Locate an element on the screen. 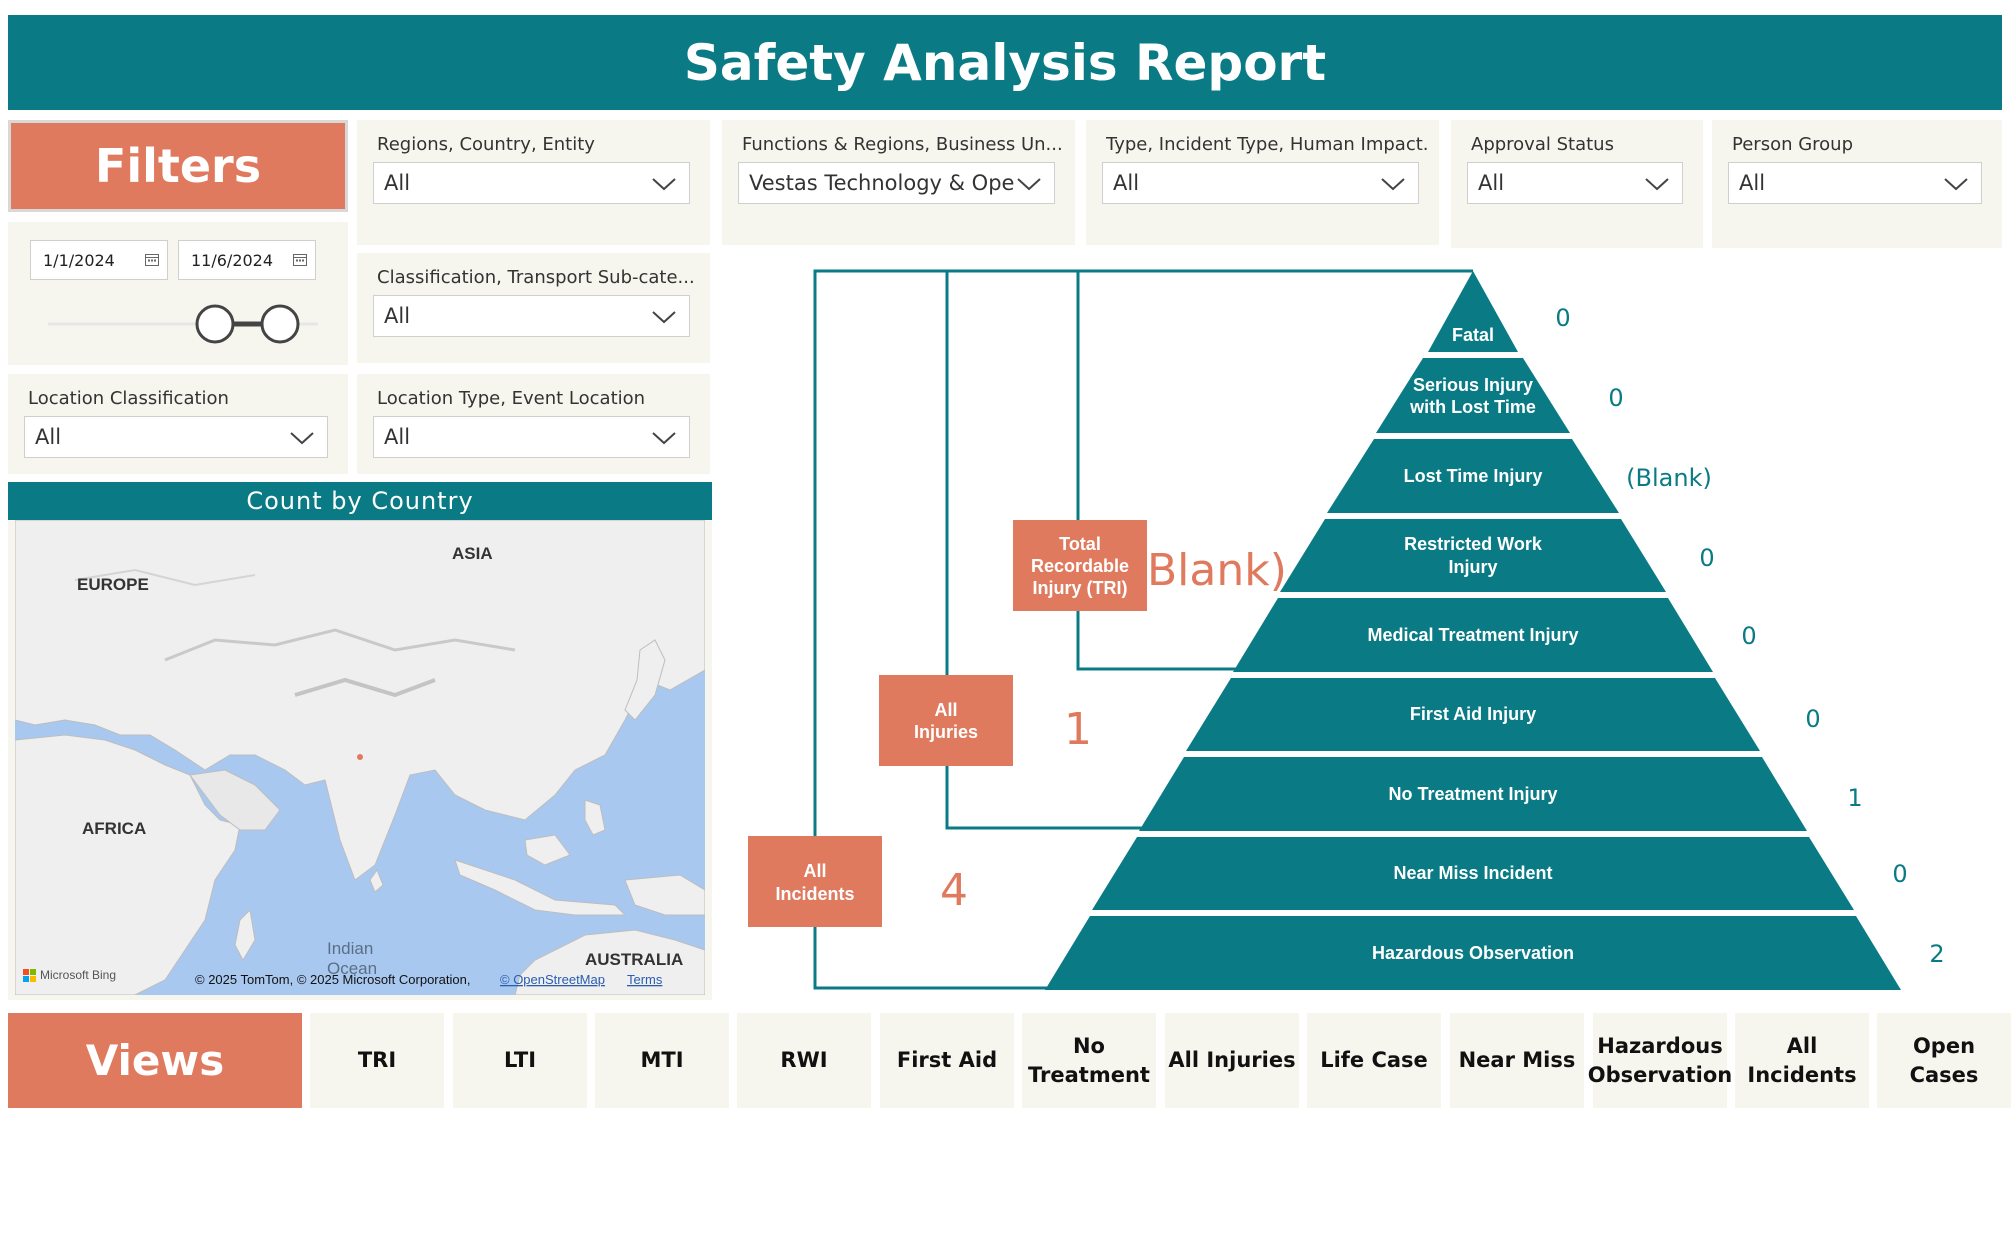 The height and width of the screenshot is (1241, 2011). view-button-label: LTI is located at coordinates (520, 1060).